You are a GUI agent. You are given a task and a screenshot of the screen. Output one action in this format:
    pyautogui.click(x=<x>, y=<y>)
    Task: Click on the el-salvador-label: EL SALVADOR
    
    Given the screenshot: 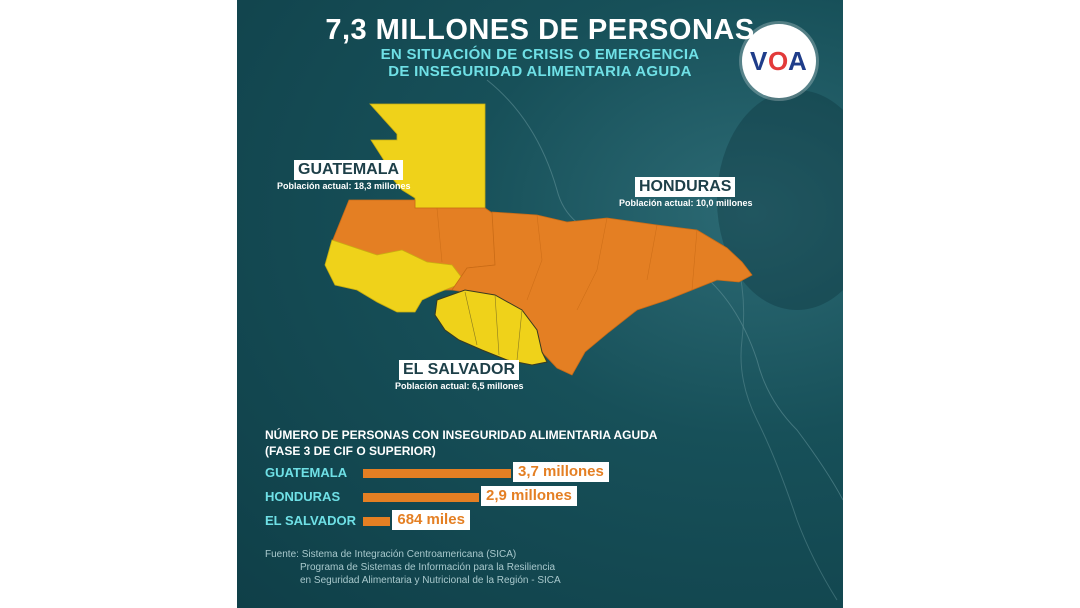 What is the action you would take?
    pyautogui.click(x=459, y=370)
    